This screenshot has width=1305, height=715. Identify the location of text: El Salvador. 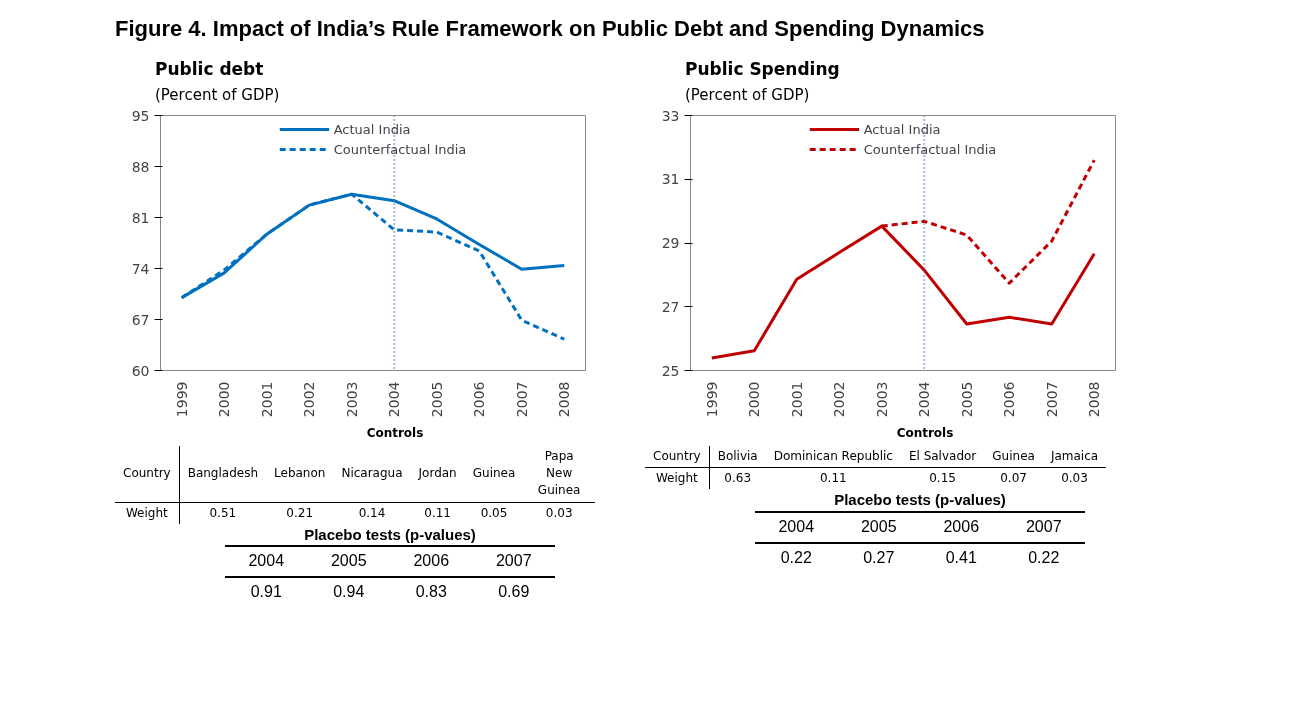
(942, 457).